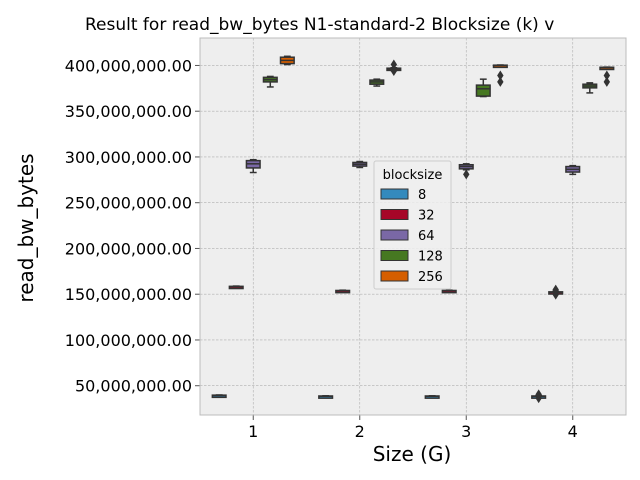  I want to click on legend-label-32: 32, so click(426, 216).